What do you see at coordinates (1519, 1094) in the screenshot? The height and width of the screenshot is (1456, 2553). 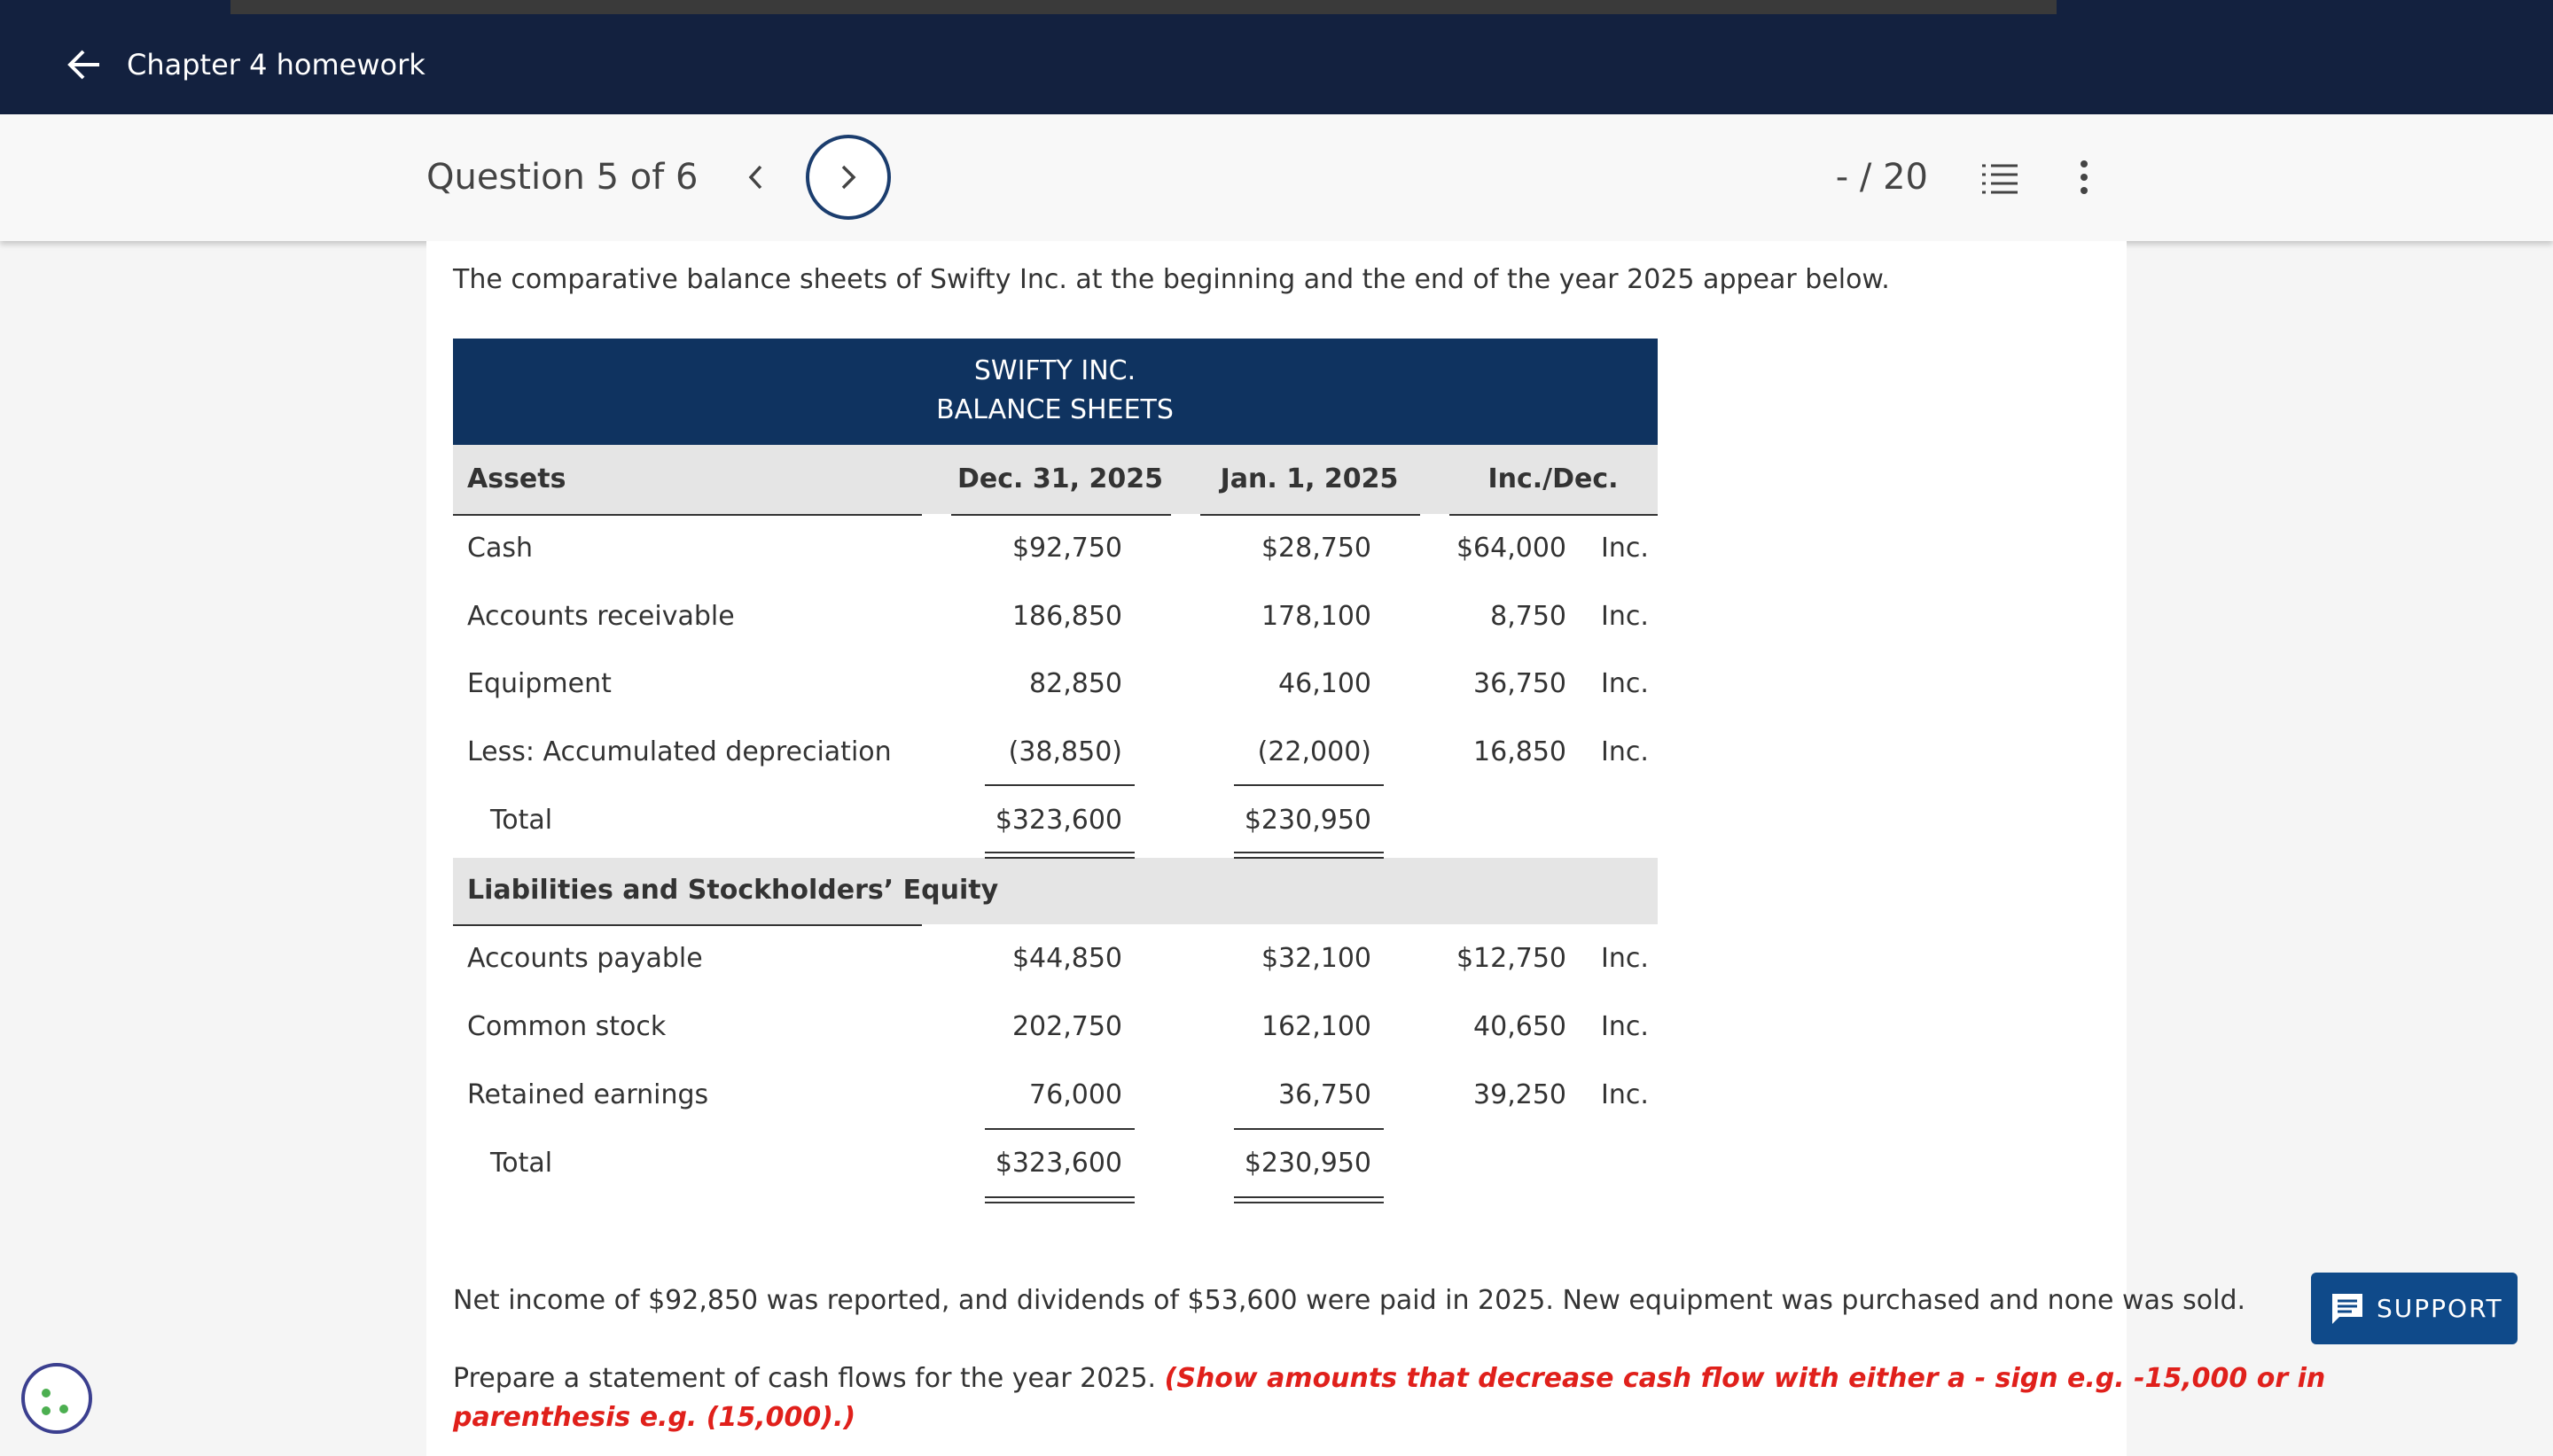 I see `cell: 39,250` at bounding box center [1519, 1094].